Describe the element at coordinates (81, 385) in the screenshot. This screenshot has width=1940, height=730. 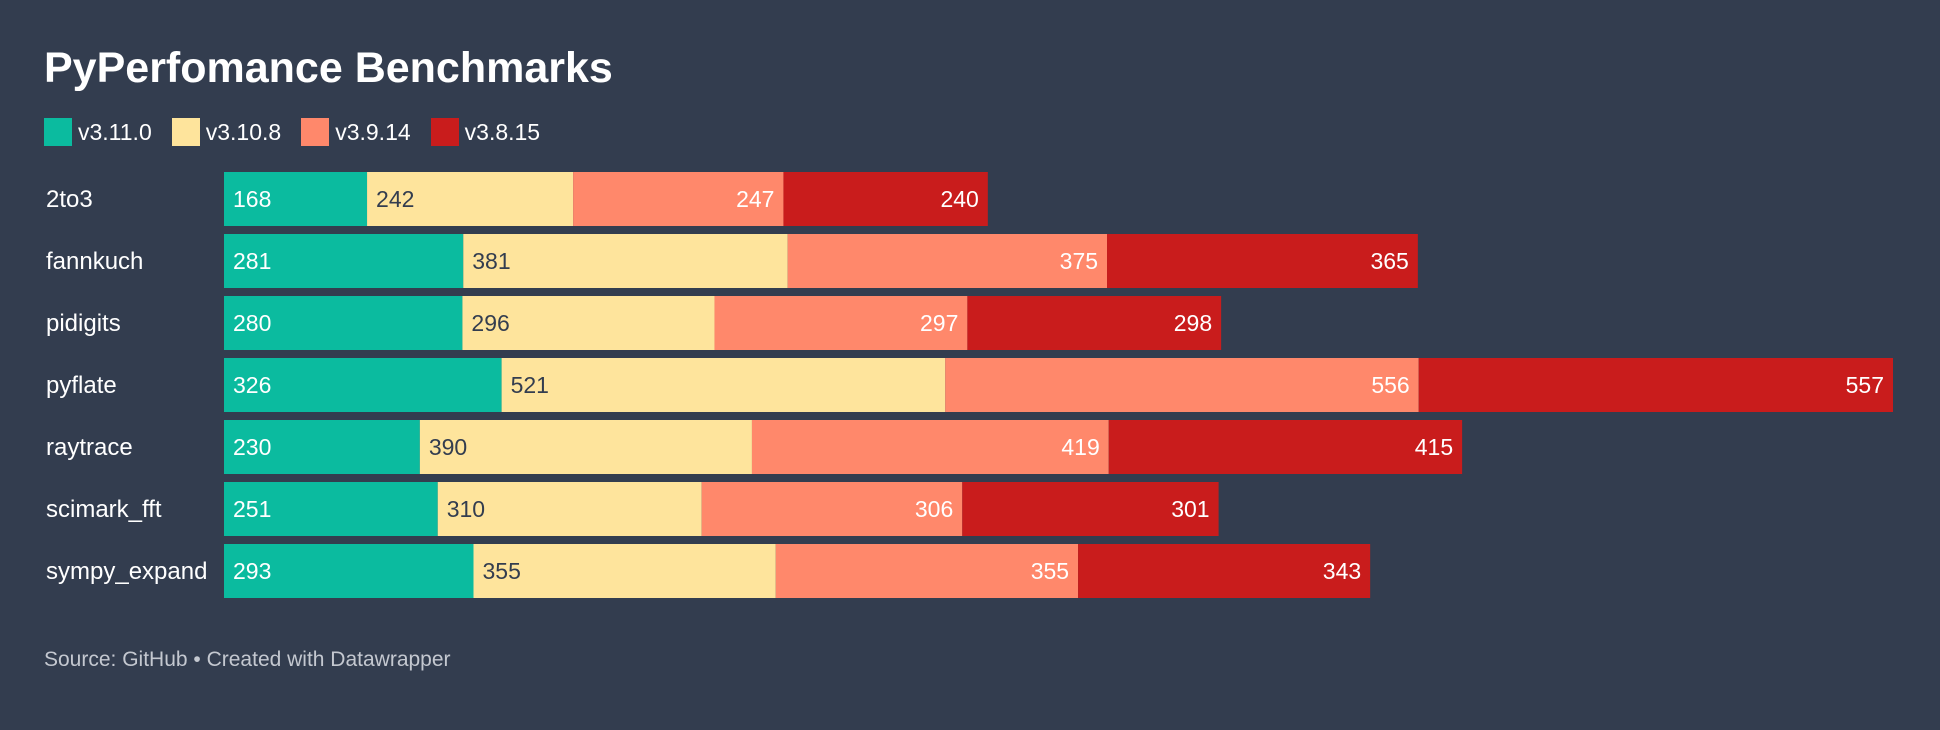
I see `category-label-pyflate: pyflate` at that location.